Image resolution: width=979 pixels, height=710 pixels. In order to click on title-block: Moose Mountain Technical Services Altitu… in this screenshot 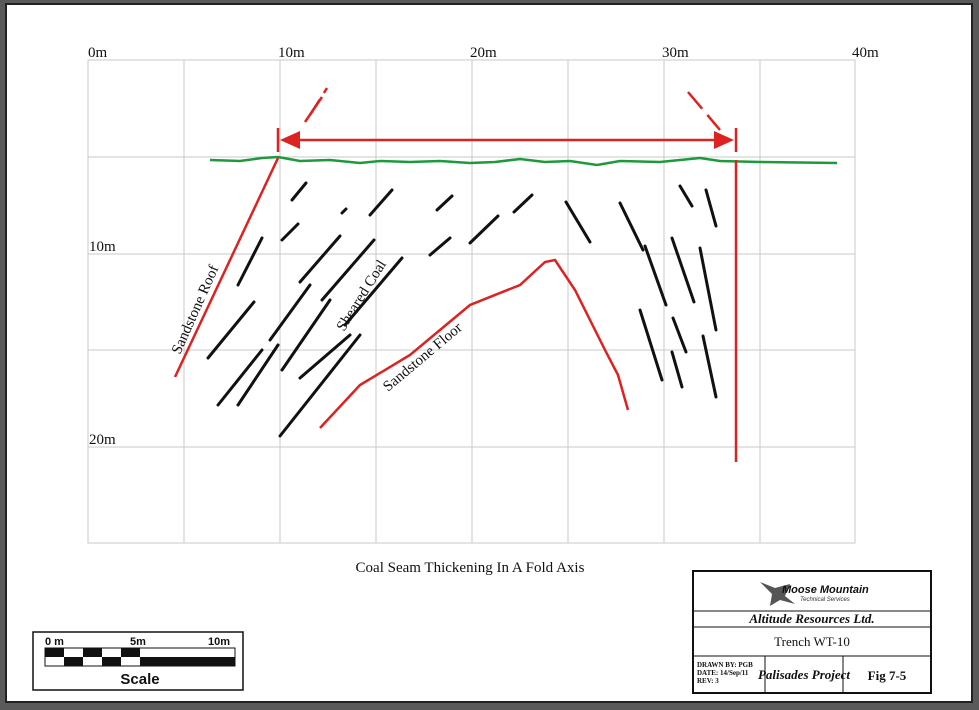, I will do `click(812, 632)`.